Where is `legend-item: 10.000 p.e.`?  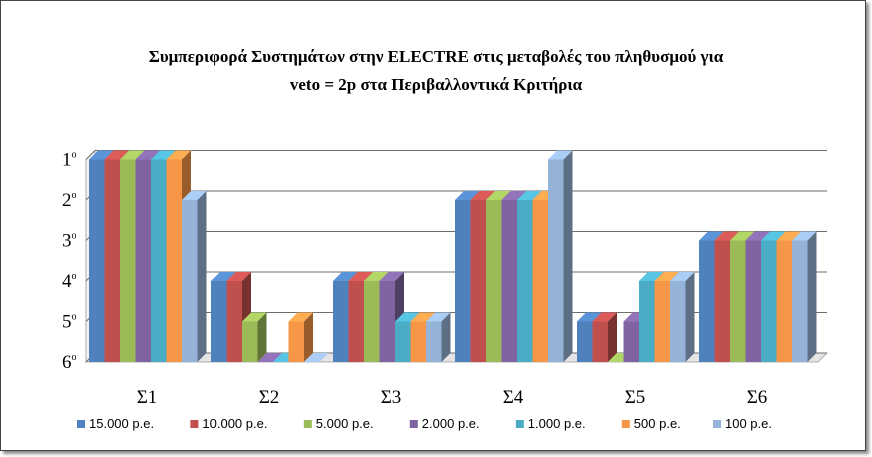 legend-item: 10.000 p.e. is located at coordinates (228, 423).